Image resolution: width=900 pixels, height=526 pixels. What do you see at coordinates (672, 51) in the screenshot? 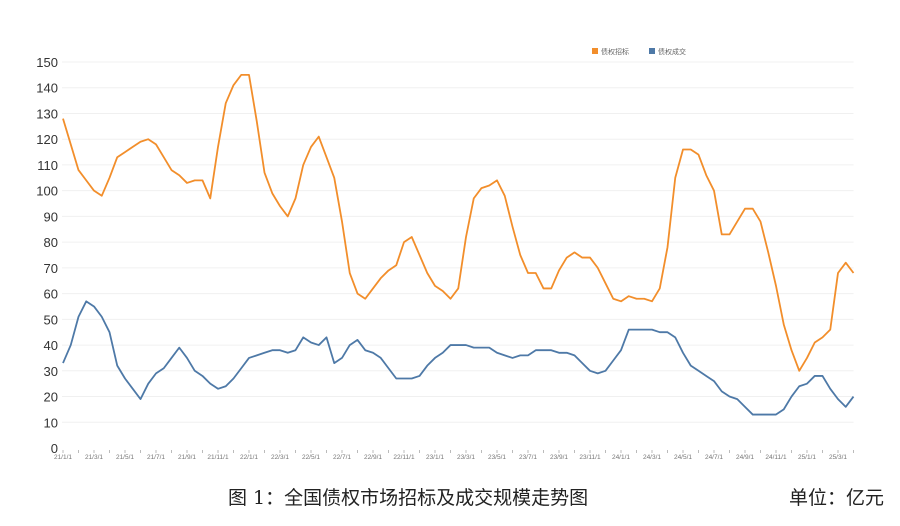
I see `legend-label: 债权成交` at bounding box center [672, 51].